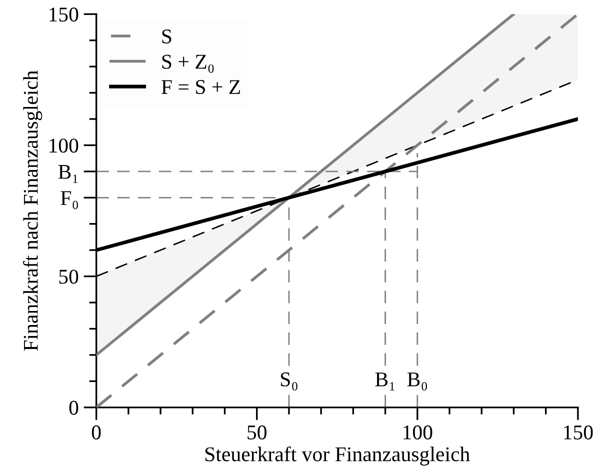 The image size is (602, 471). What do you see at coordinates (64, 15) in the screenshot?
I see `y-tick-label: 150` at bounding box center [64, 15].